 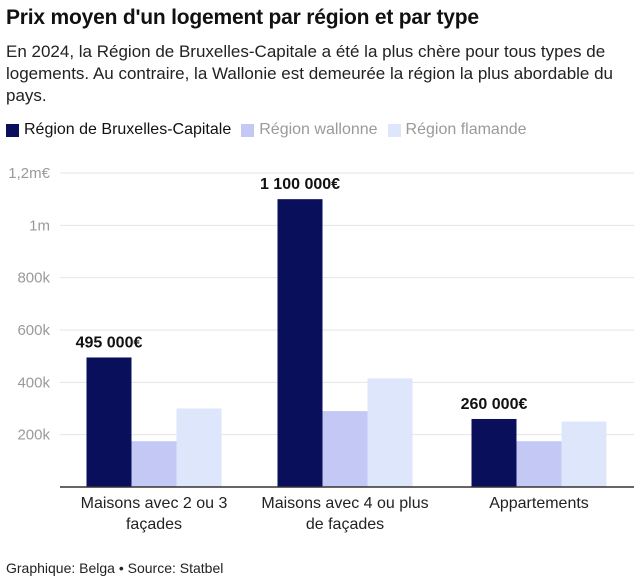 What do you see at coordinates (33, 382) in the screenshot?
I see `y-tick-label-1: 400k` at bounding box center [33, 382].